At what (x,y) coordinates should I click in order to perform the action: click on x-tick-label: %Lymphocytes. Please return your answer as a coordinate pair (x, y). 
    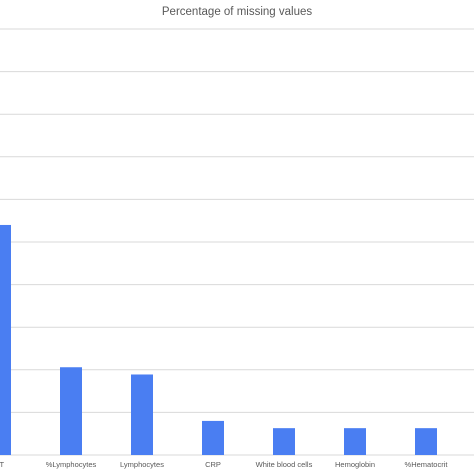
    Looking at the image, I should click on (71, 464).